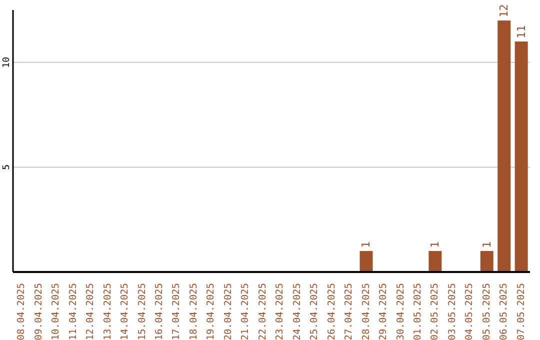 The image size is (540, 340). What do you see at coordinates (142, 311) in the screenshot?
I see `x-tick-label: 15.04.2025` at bounding box center [142, 311].